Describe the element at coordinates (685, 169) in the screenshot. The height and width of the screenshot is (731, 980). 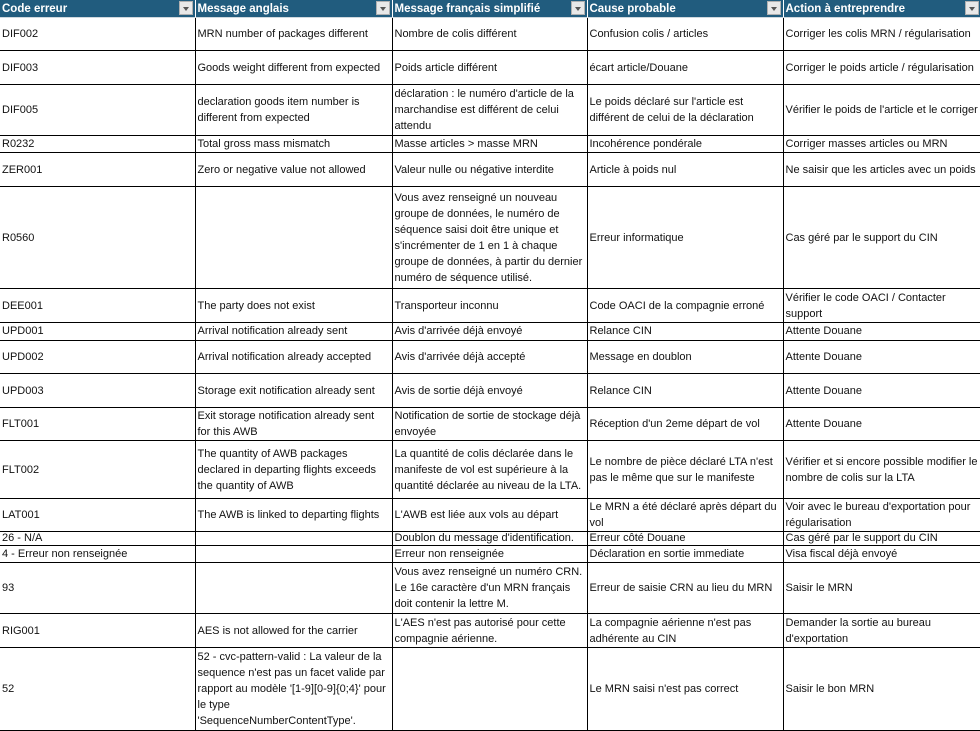
I see `cell-cause: Article à poids nul` at that location.